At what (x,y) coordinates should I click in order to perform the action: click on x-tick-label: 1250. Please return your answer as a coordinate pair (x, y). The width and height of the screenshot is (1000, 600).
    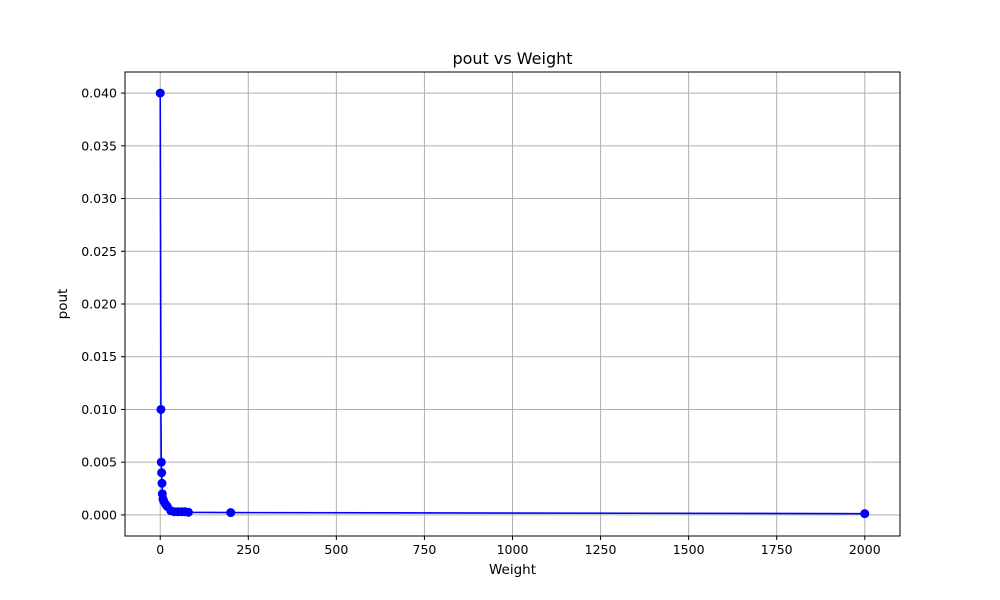
    Looking at the image, I should click on (601, 549).